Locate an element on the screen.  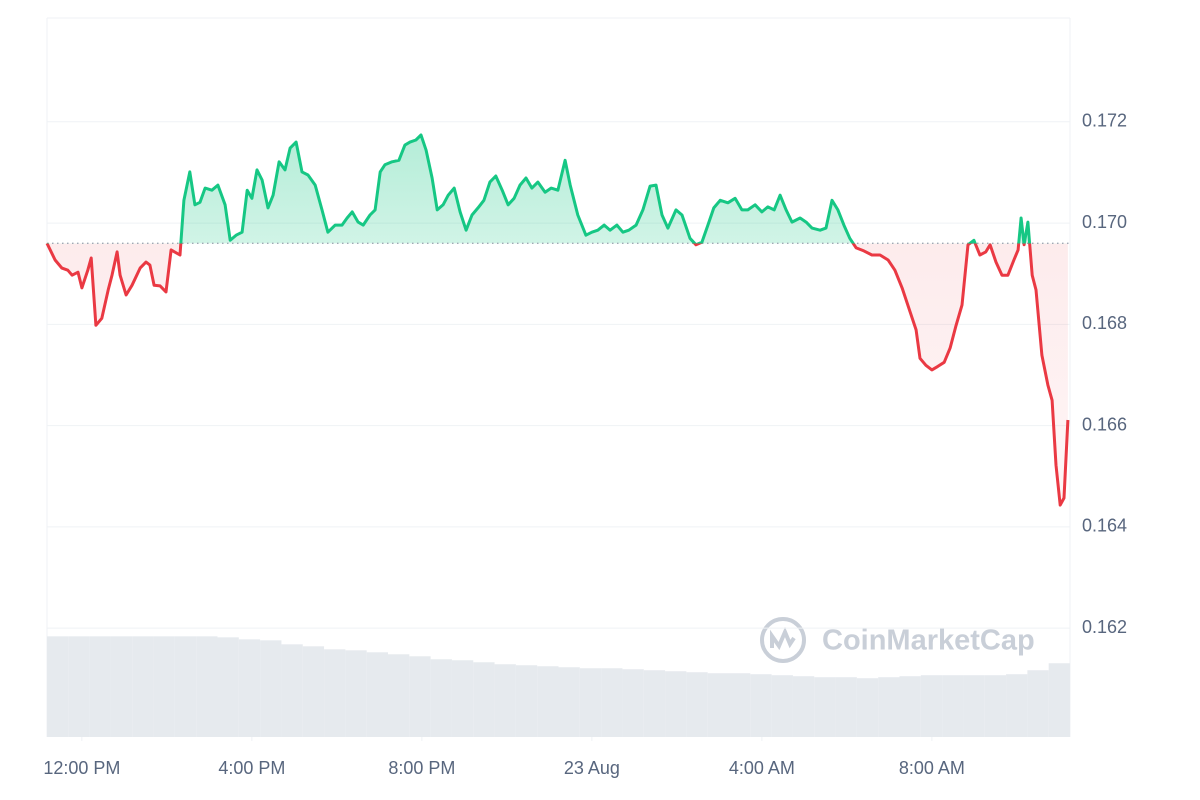
watermark-logo is located at coordinates (783, 640).